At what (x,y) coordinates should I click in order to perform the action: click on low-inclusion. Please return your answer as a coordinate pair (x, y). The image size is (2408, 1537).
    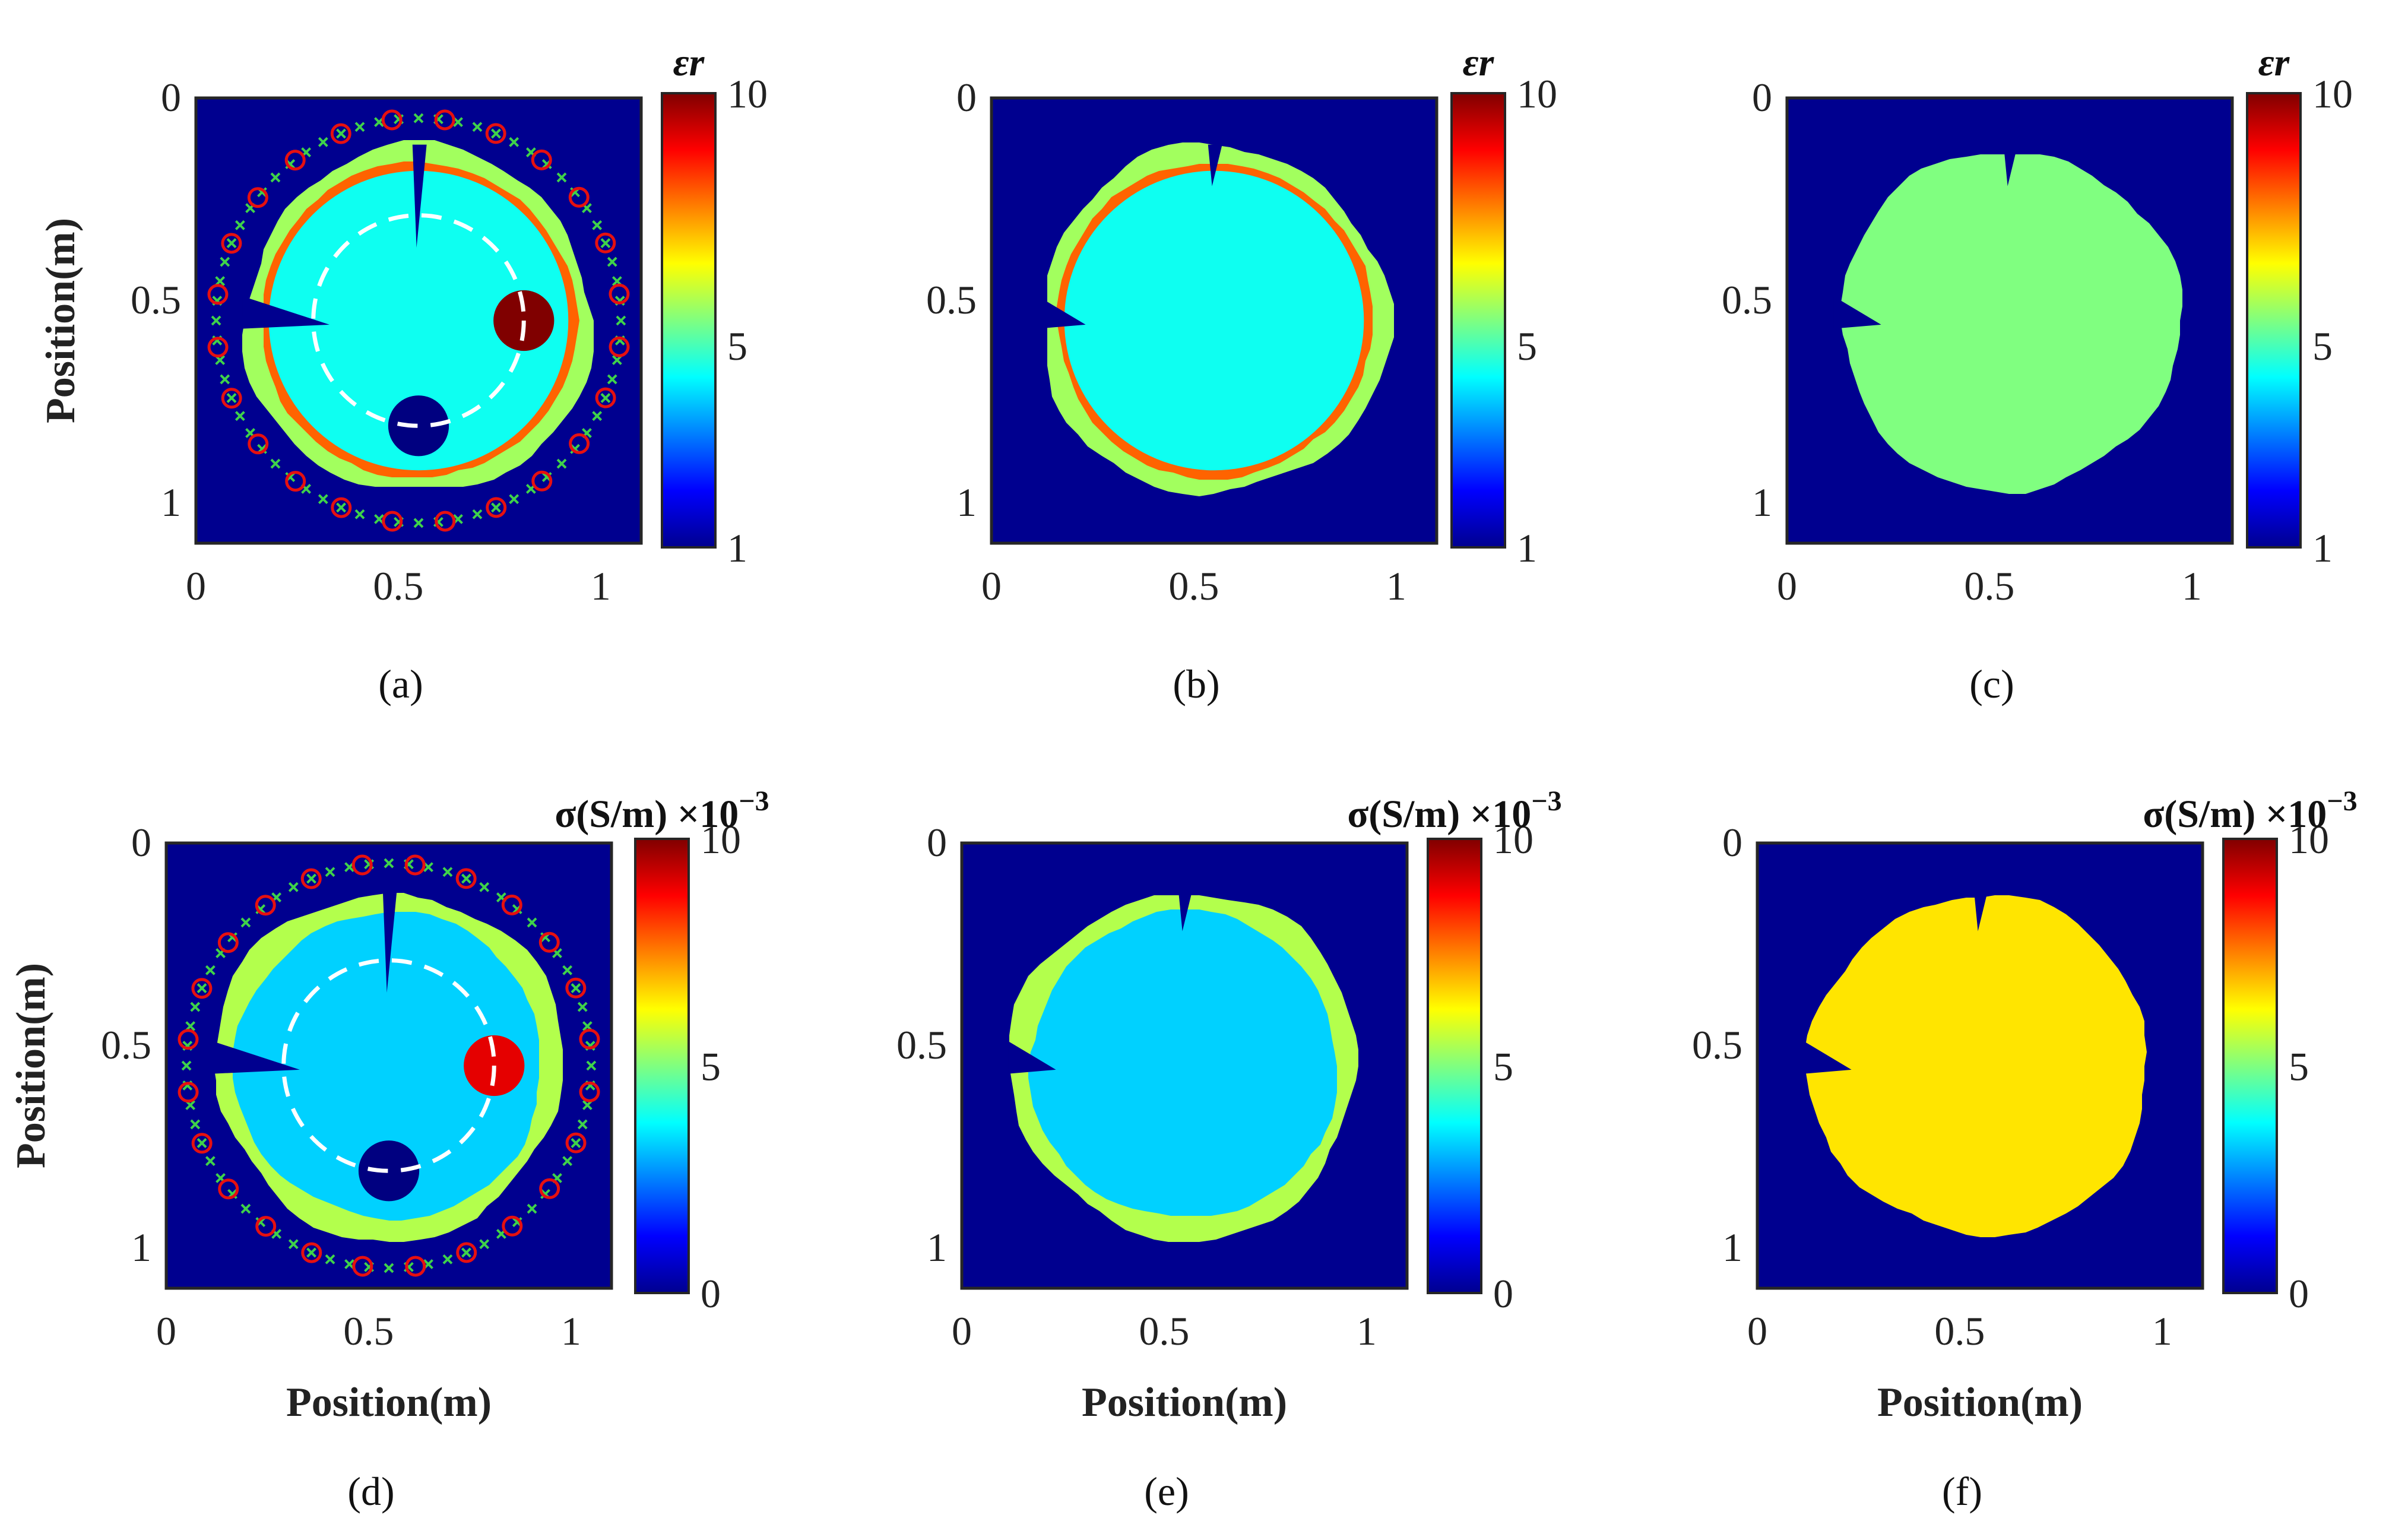
    Looking at the image, I should click on (419, 426).